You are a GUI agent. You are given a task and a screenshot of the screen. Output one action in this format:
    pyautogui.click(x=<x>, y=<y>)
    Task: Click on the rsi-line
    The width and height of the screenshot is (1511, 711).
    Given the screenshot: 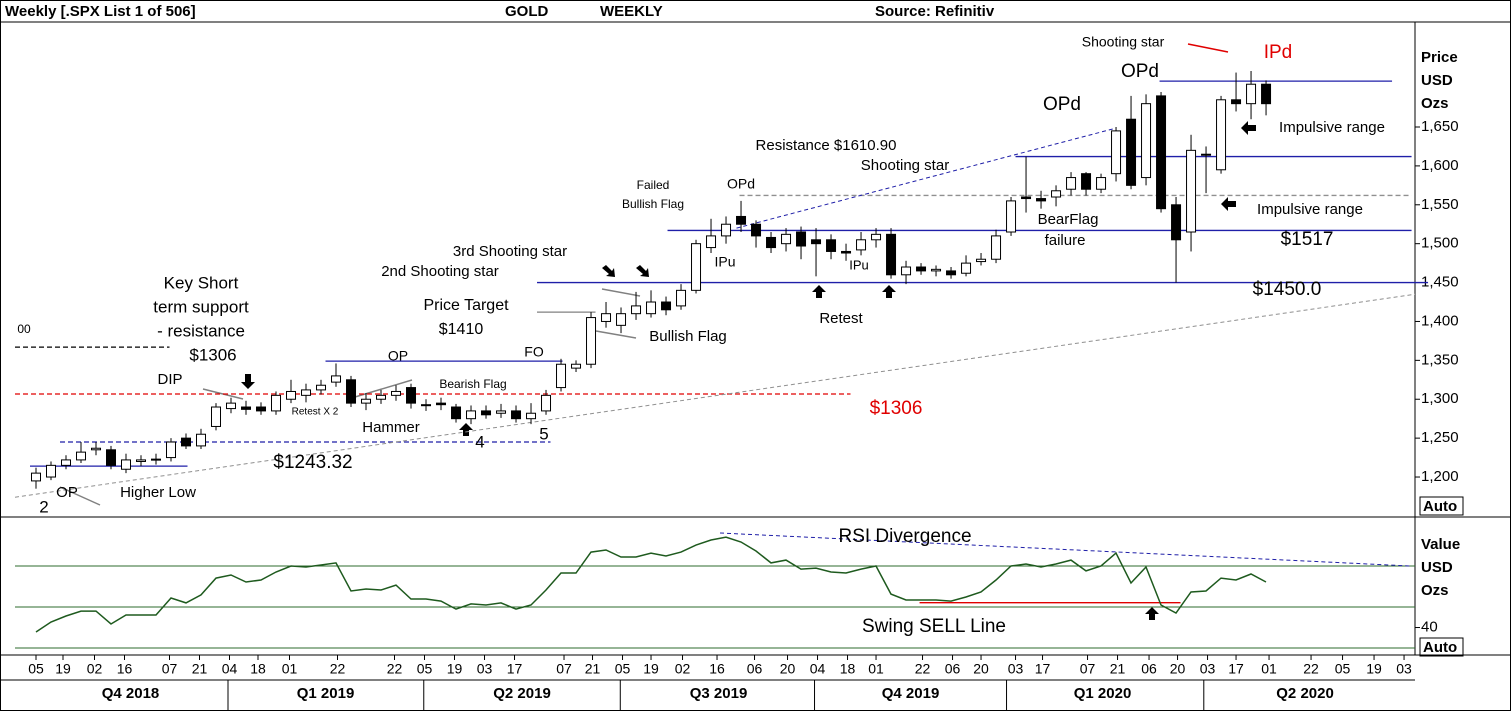 What is the action you would take?
    pyautogui.click(x=651, y=584)
    